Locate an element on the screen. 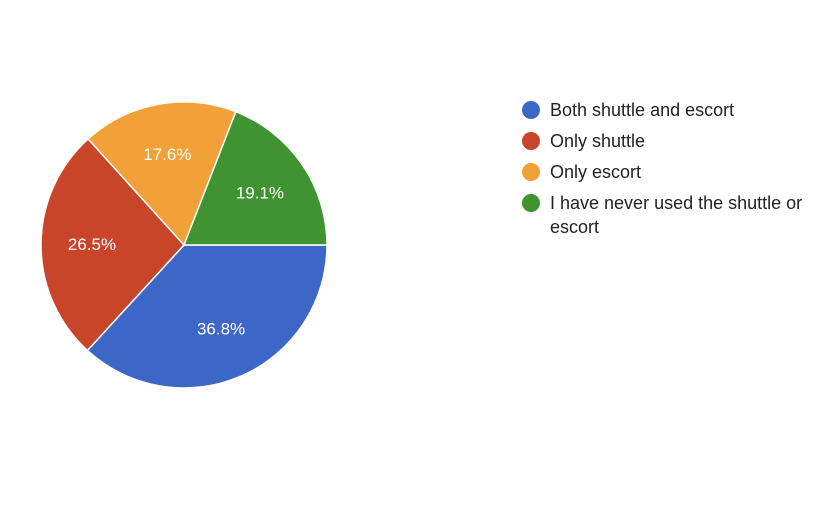 This screenshot has width=839, height=528. legend-item-3: I have never used the shuttle or escort is located at coordinates (677, 215).